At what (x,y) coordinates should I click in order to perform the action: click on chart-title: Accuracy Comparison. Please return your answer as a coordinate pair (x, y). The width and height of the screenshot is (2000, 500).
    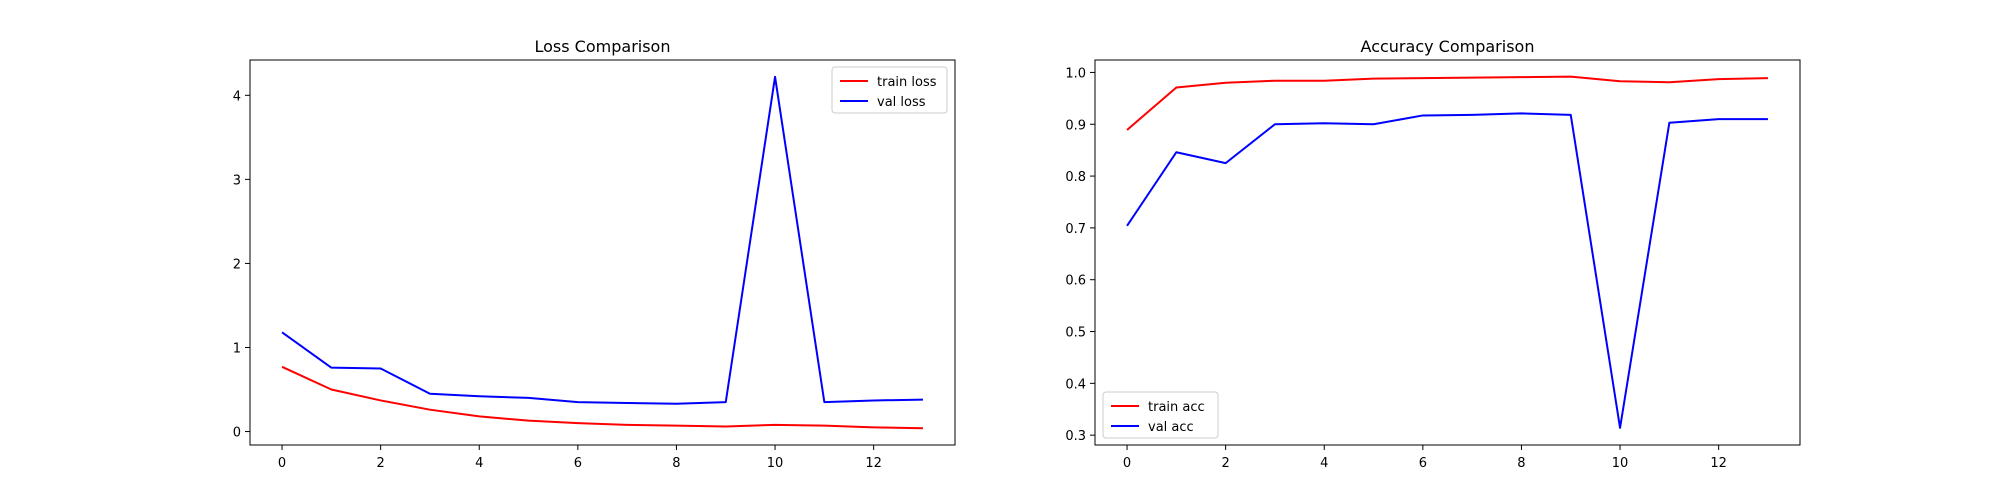
    Looking at the image, I should click on (1448, 46).